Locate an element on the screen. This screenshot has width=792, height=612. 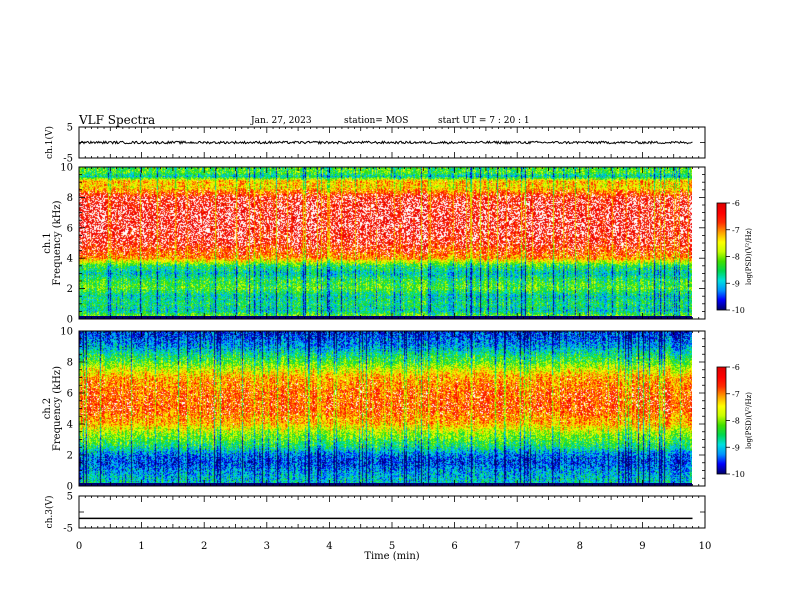
y-axis-label-group: ch.1 Frequency (kHz) is located at coordinates (52, 242).